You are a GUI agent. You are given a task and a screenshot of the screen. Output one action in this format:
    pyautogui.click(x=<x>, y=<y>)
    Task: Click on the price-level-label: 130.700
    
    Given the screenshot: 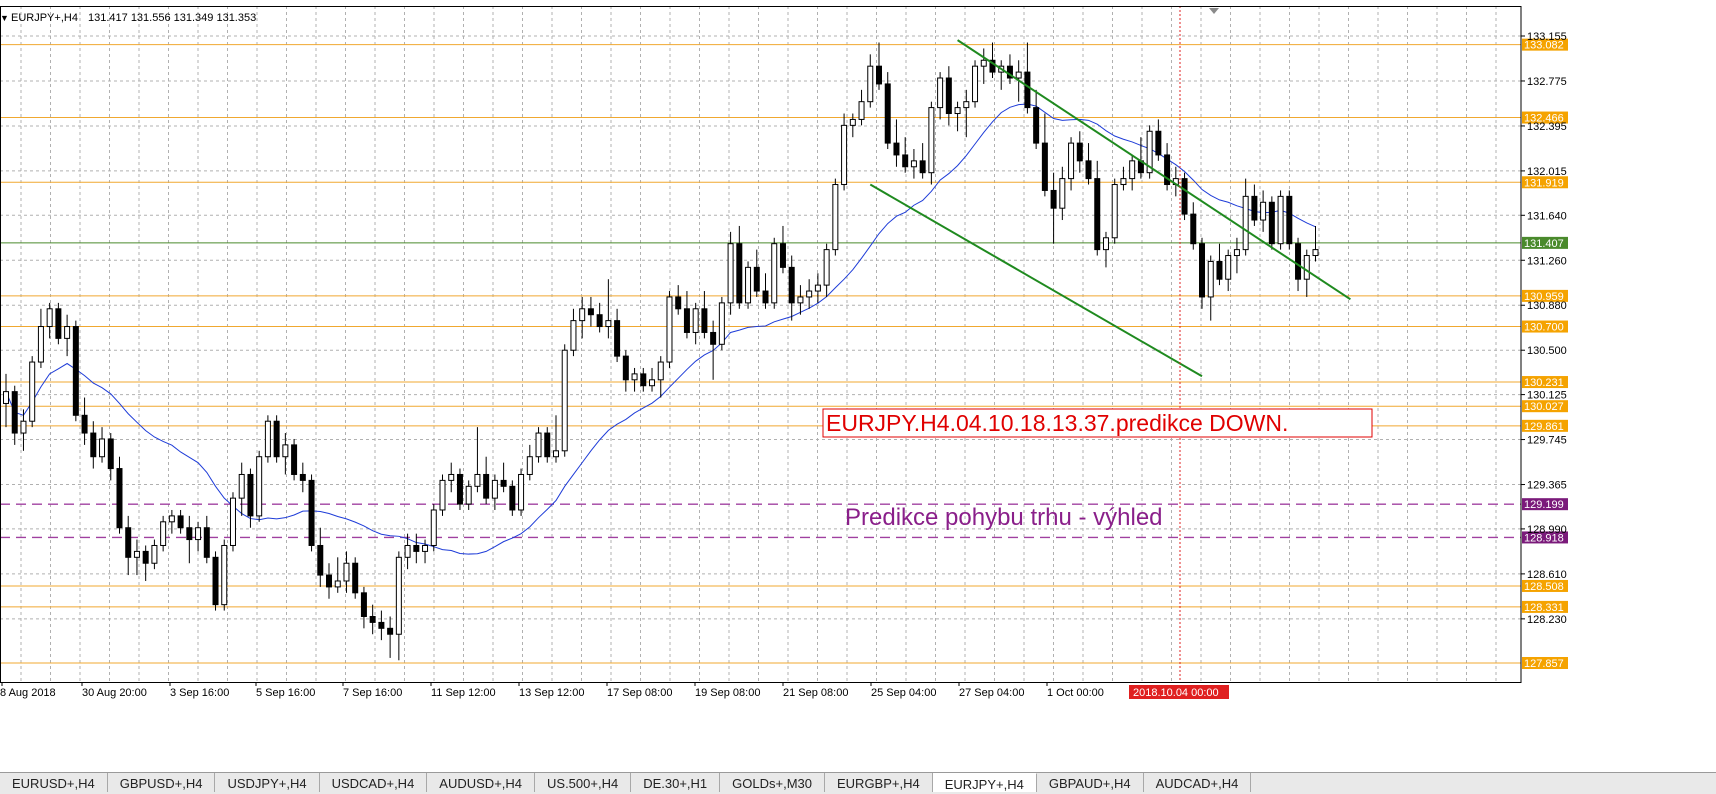 What is the action you would take?
    pyautogui.click(x=1544, y=328)
    